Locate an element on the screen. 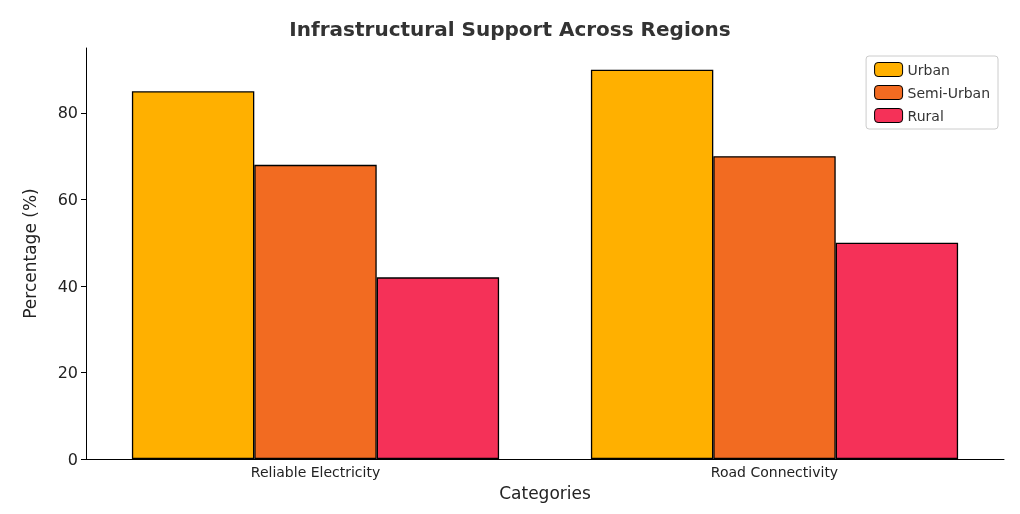  y-tick-label: 20 is located at coordinates (67, 373).